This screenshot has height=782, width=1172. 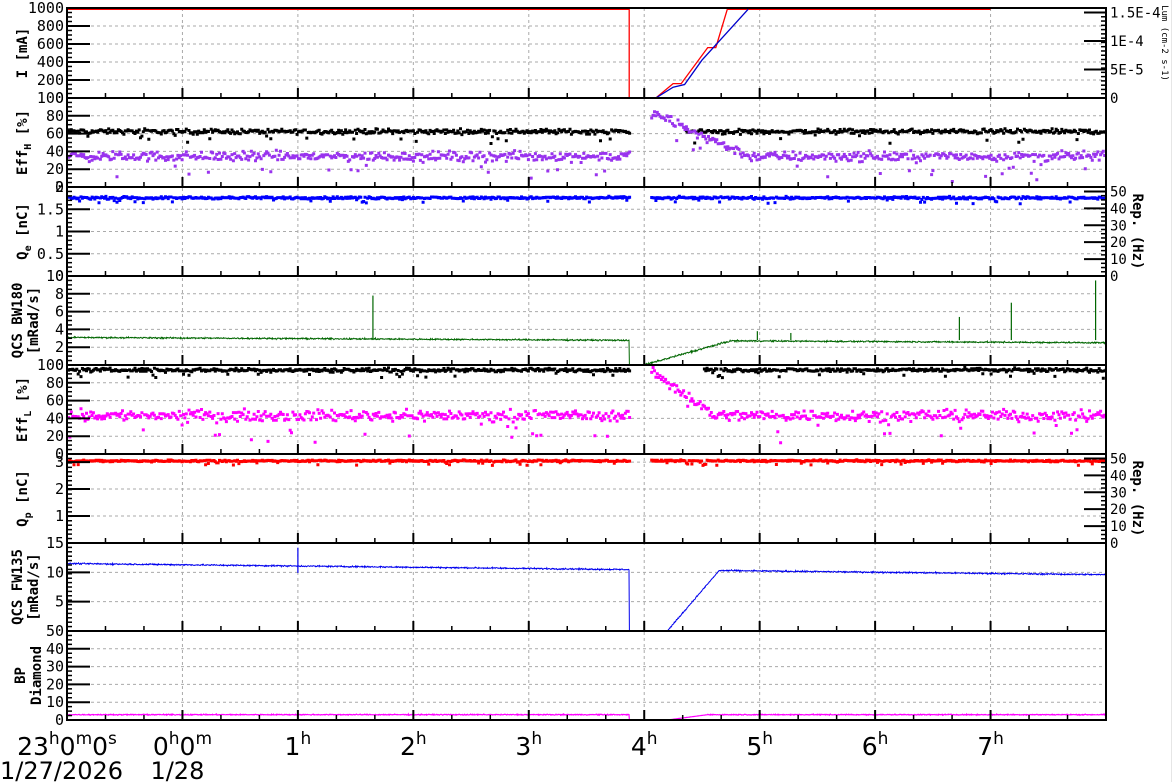 What do you see at coordinates (298, 745) in the screenshot?
I see `x-tick-label: 1h` at bounding box center [298, 745].